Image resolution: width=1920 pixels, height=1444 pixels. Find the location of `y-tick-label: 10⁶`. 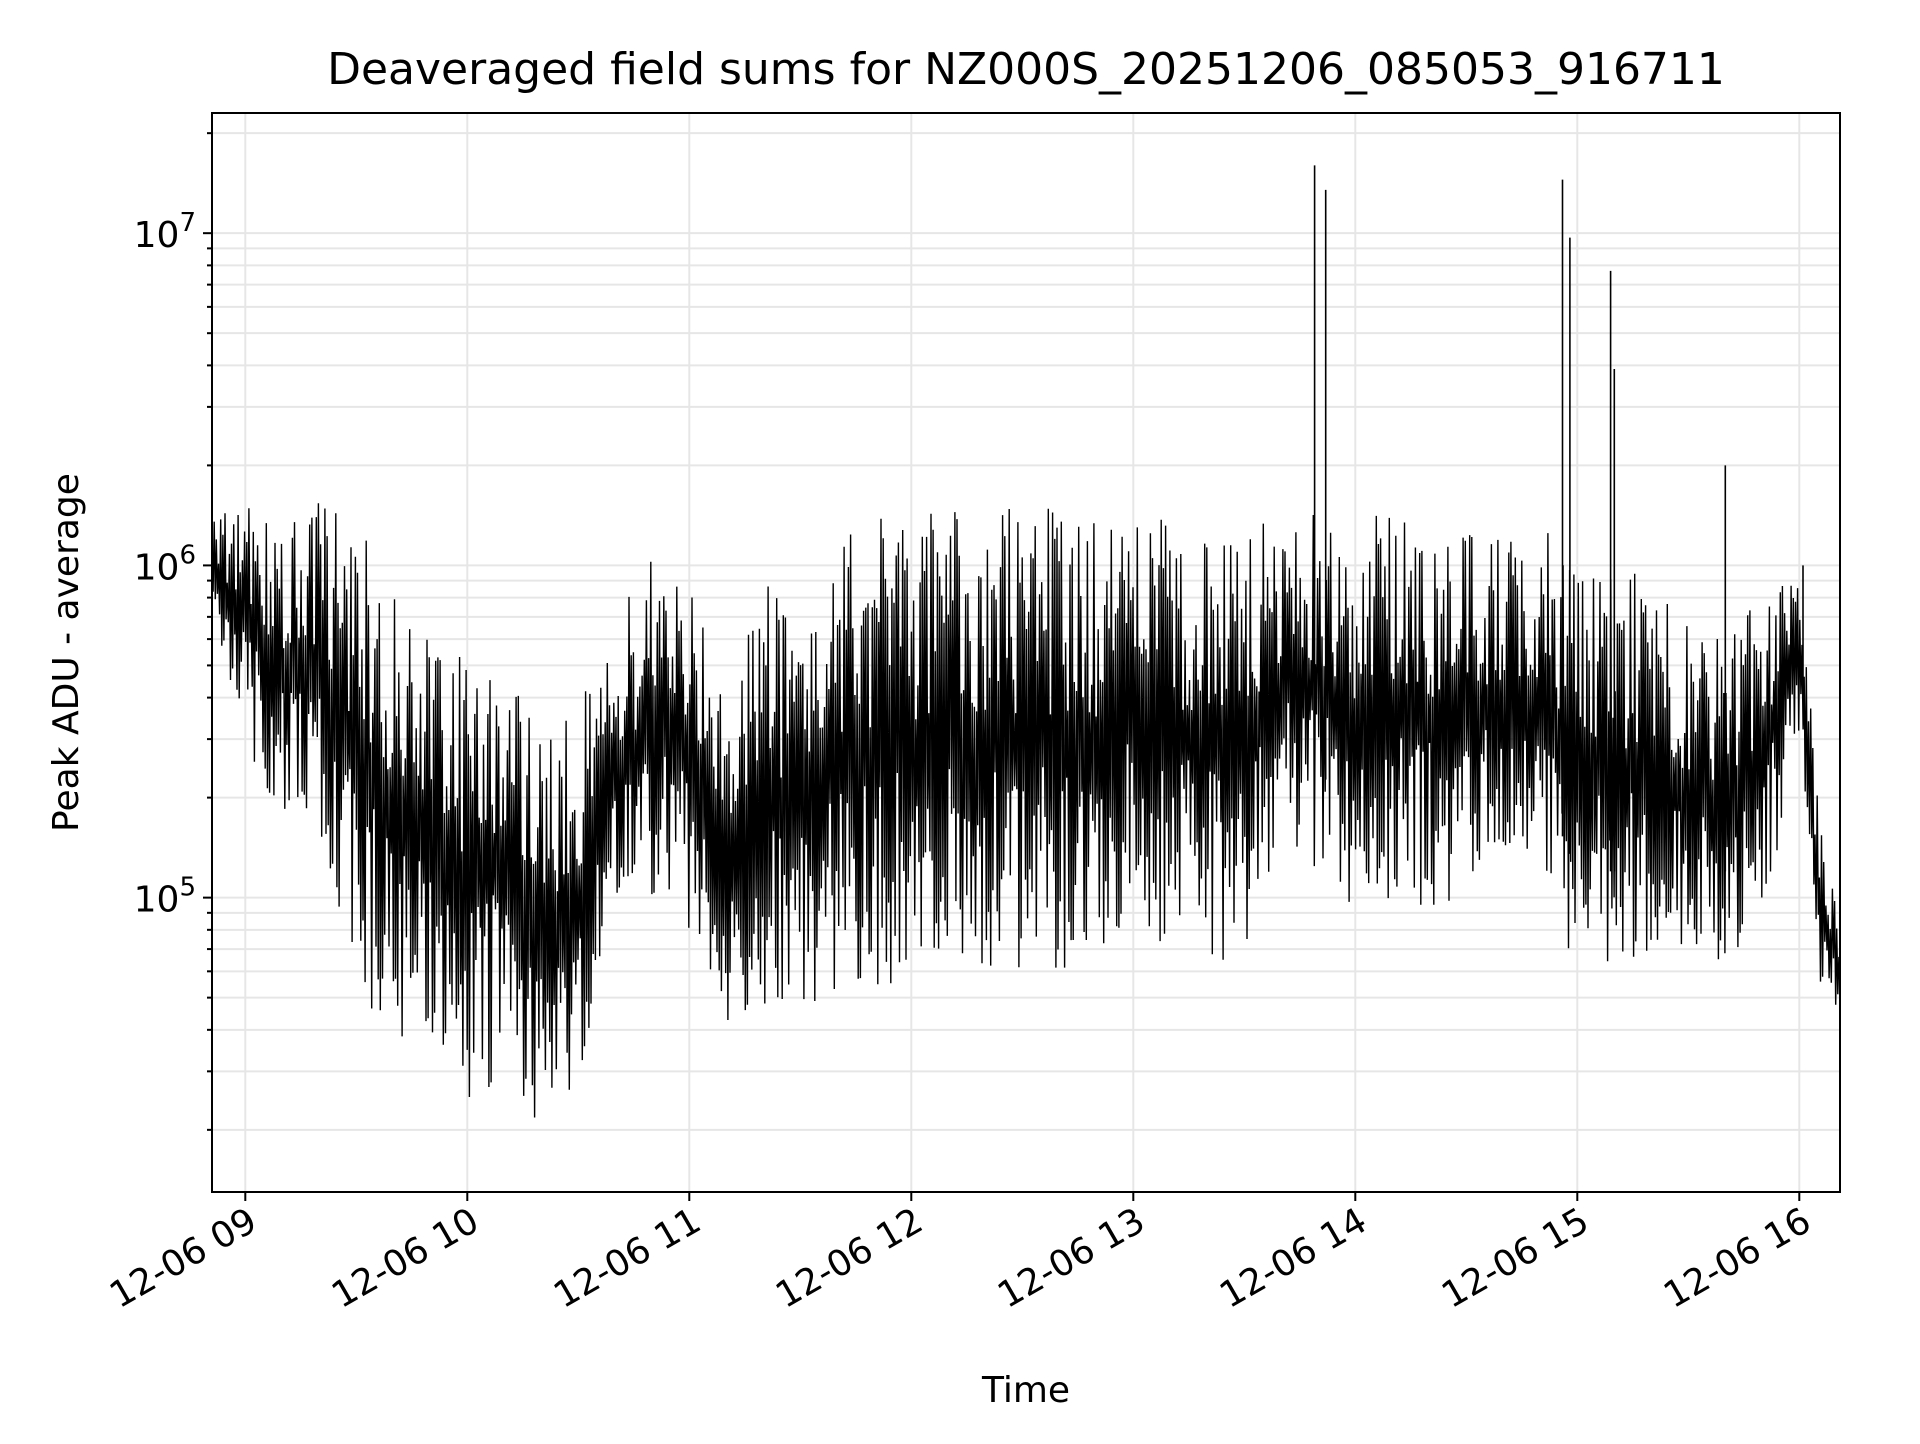

y-tick-label: 10⁶ is located at coordinates (165, 564).